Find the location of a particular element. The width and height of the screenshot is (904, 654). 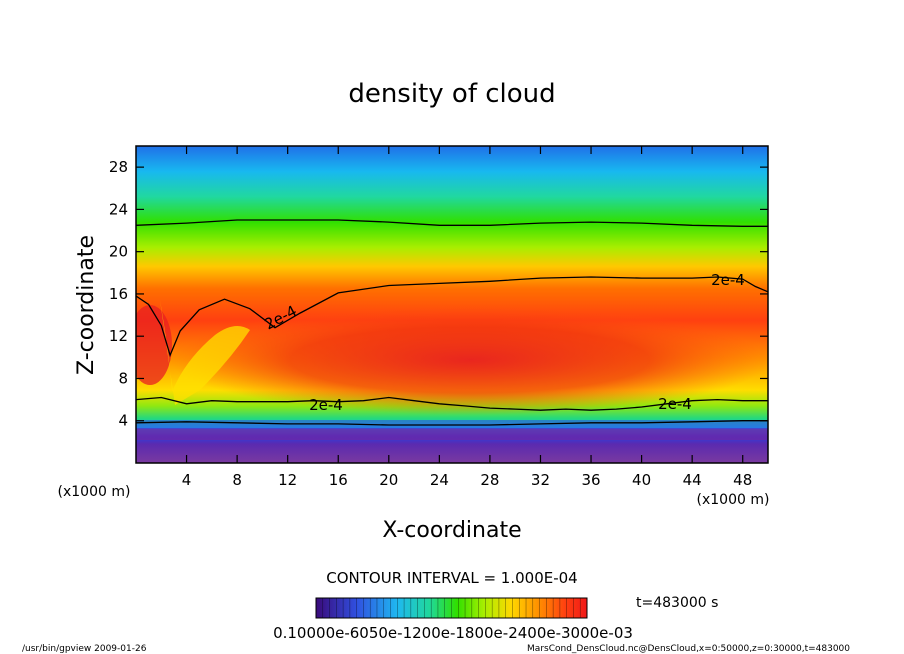

y-tick-label: 28 is located at coordinates (118, 167).